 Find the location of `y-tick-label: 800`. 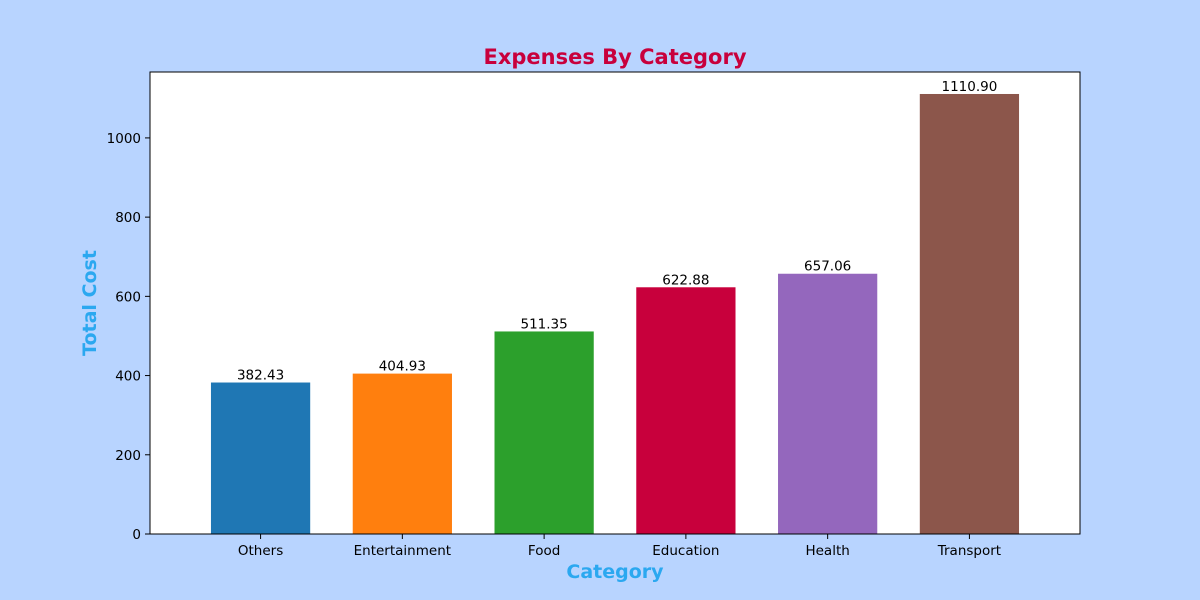

y-tick-label: 800 is located at coordinates (128, 218).